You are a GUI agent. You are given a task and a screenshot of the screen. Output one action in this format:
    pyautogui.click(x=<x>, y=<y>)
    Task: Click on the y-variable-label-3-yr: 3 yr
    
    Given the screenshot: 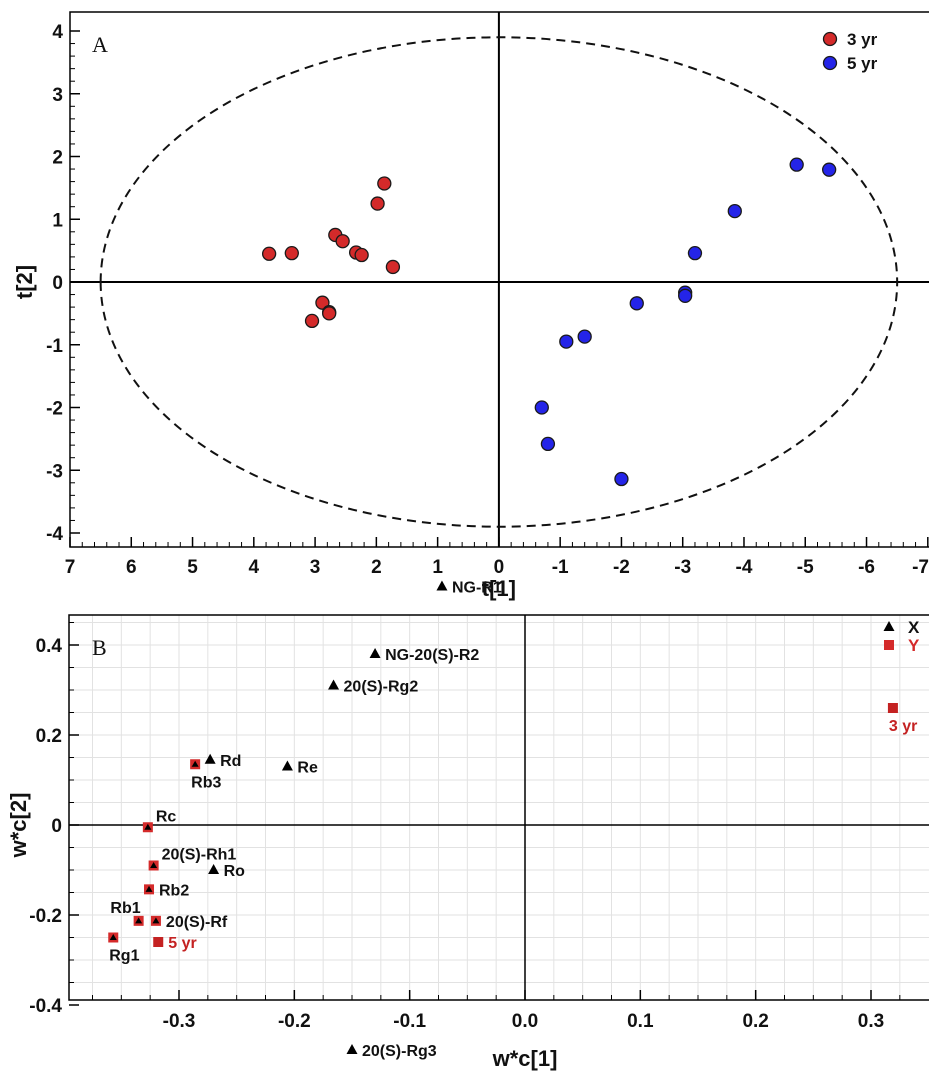 What is the action you would take?
    pyautogui.click(x=903, y=726)
    